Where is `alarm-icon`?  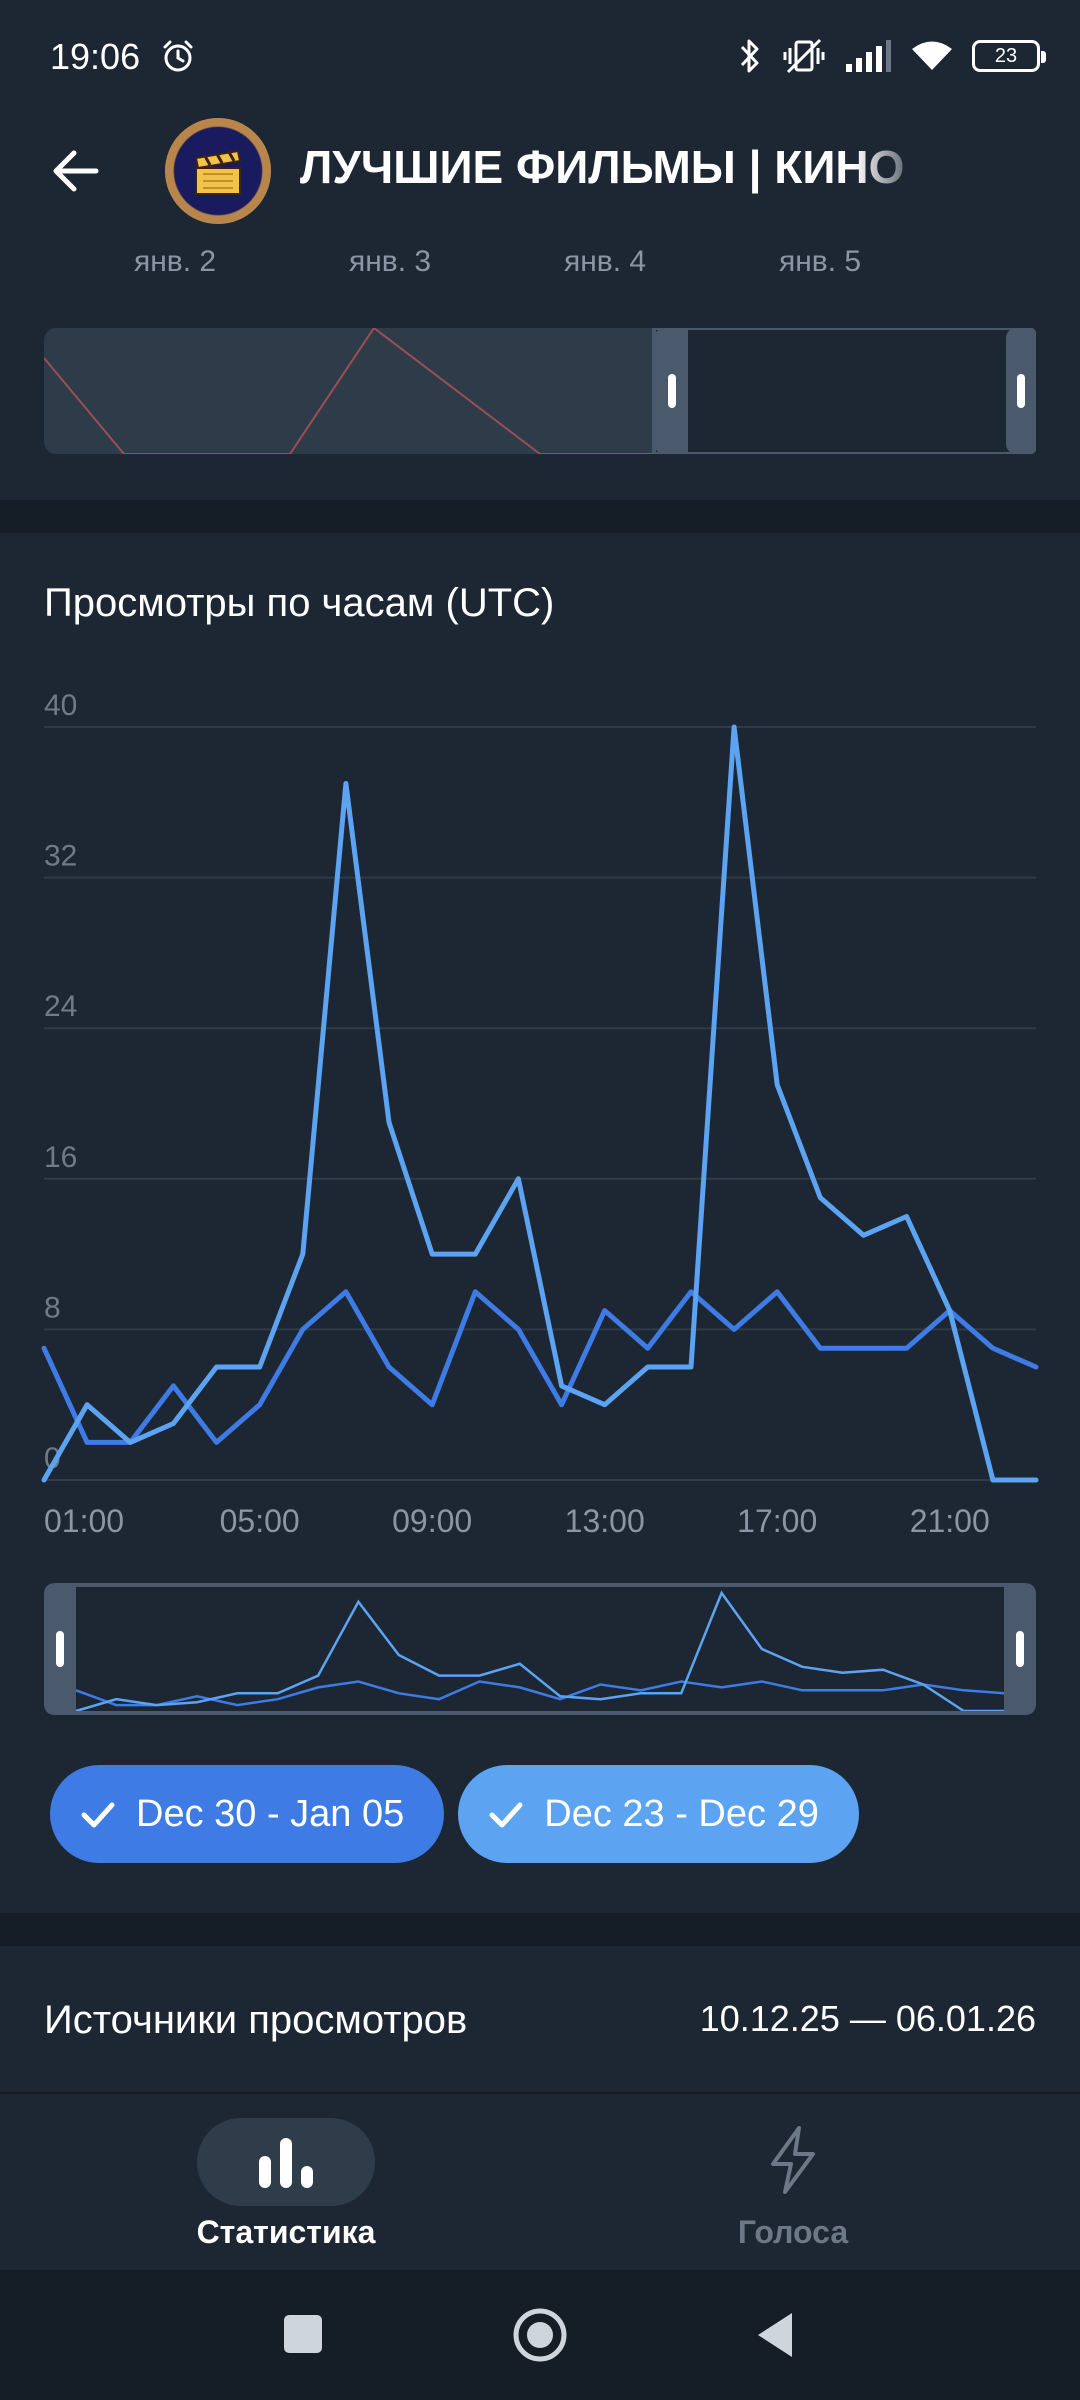
alarm-icon is located at coordinates (178, 56).